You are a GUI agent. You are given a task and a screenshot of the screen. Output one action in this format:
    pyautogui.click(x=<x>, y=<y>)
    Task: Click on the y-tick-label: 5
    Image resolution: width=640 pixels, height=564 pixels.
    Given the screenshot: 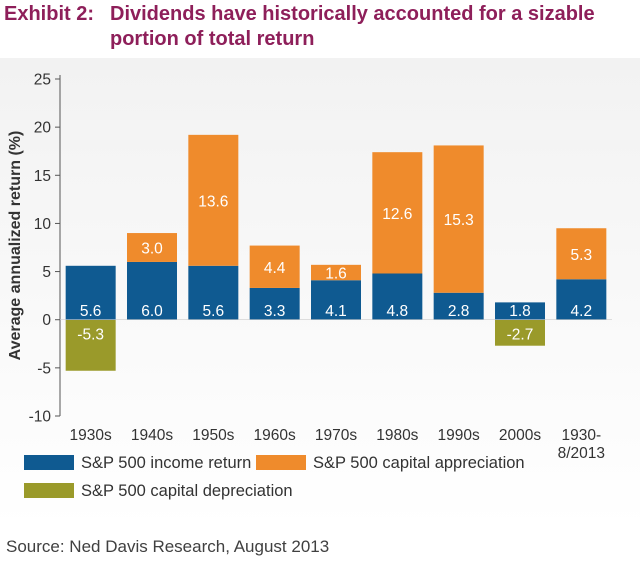 What is the action you would take?
    pyautogui.click(x=46, y=272)
    